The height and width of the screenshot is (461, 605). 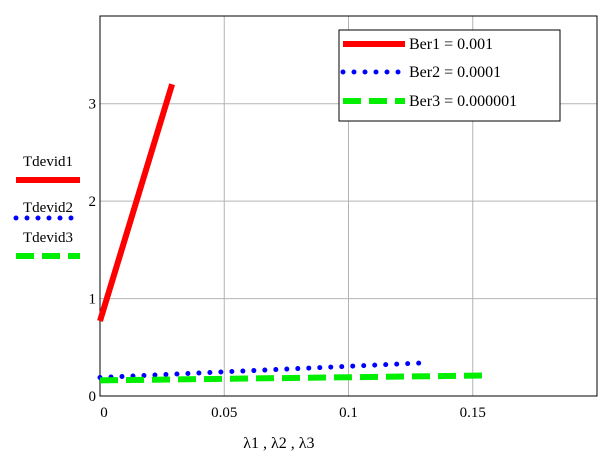 I want to click on y-axis-label-3: Tdevid3, so click(x=48, y=238).